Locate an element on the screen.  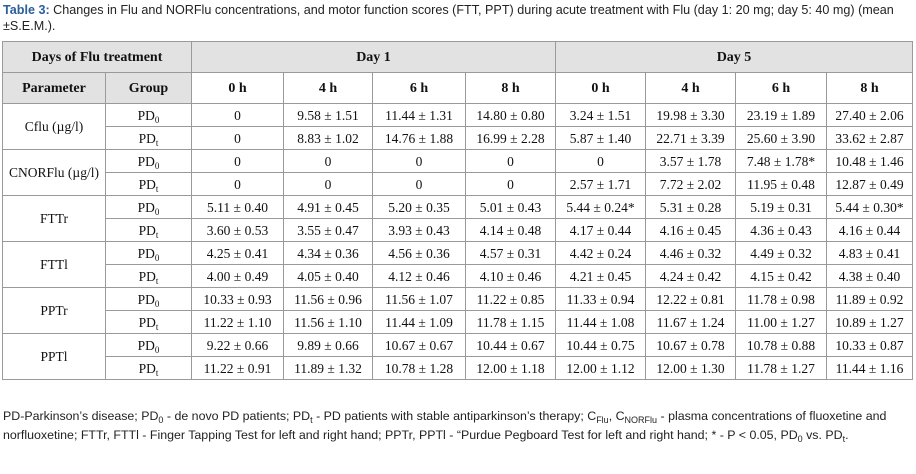
time-header: 8 h is located at coordinates (869, 88).